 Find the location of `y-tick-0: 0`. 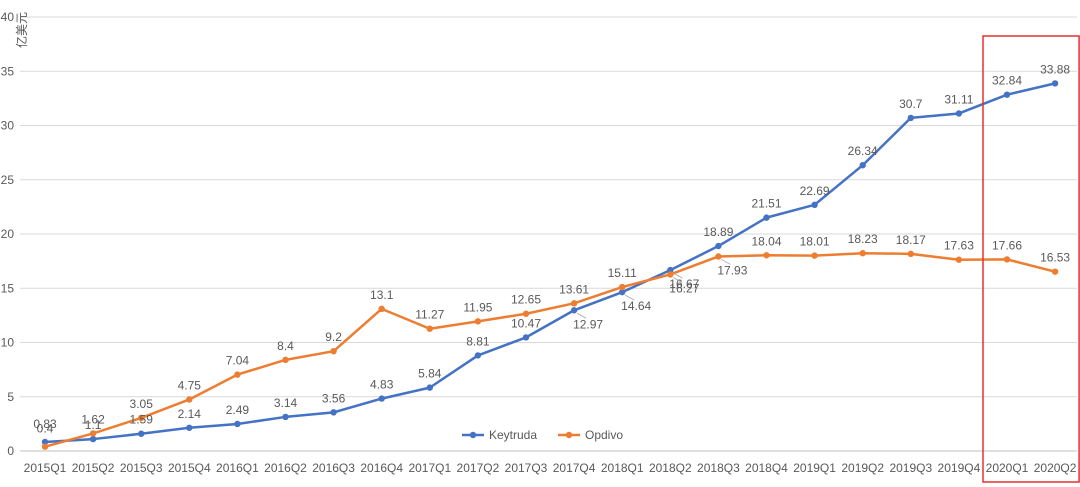

y-tick-0: 0 is located at coordinates (10, 451).